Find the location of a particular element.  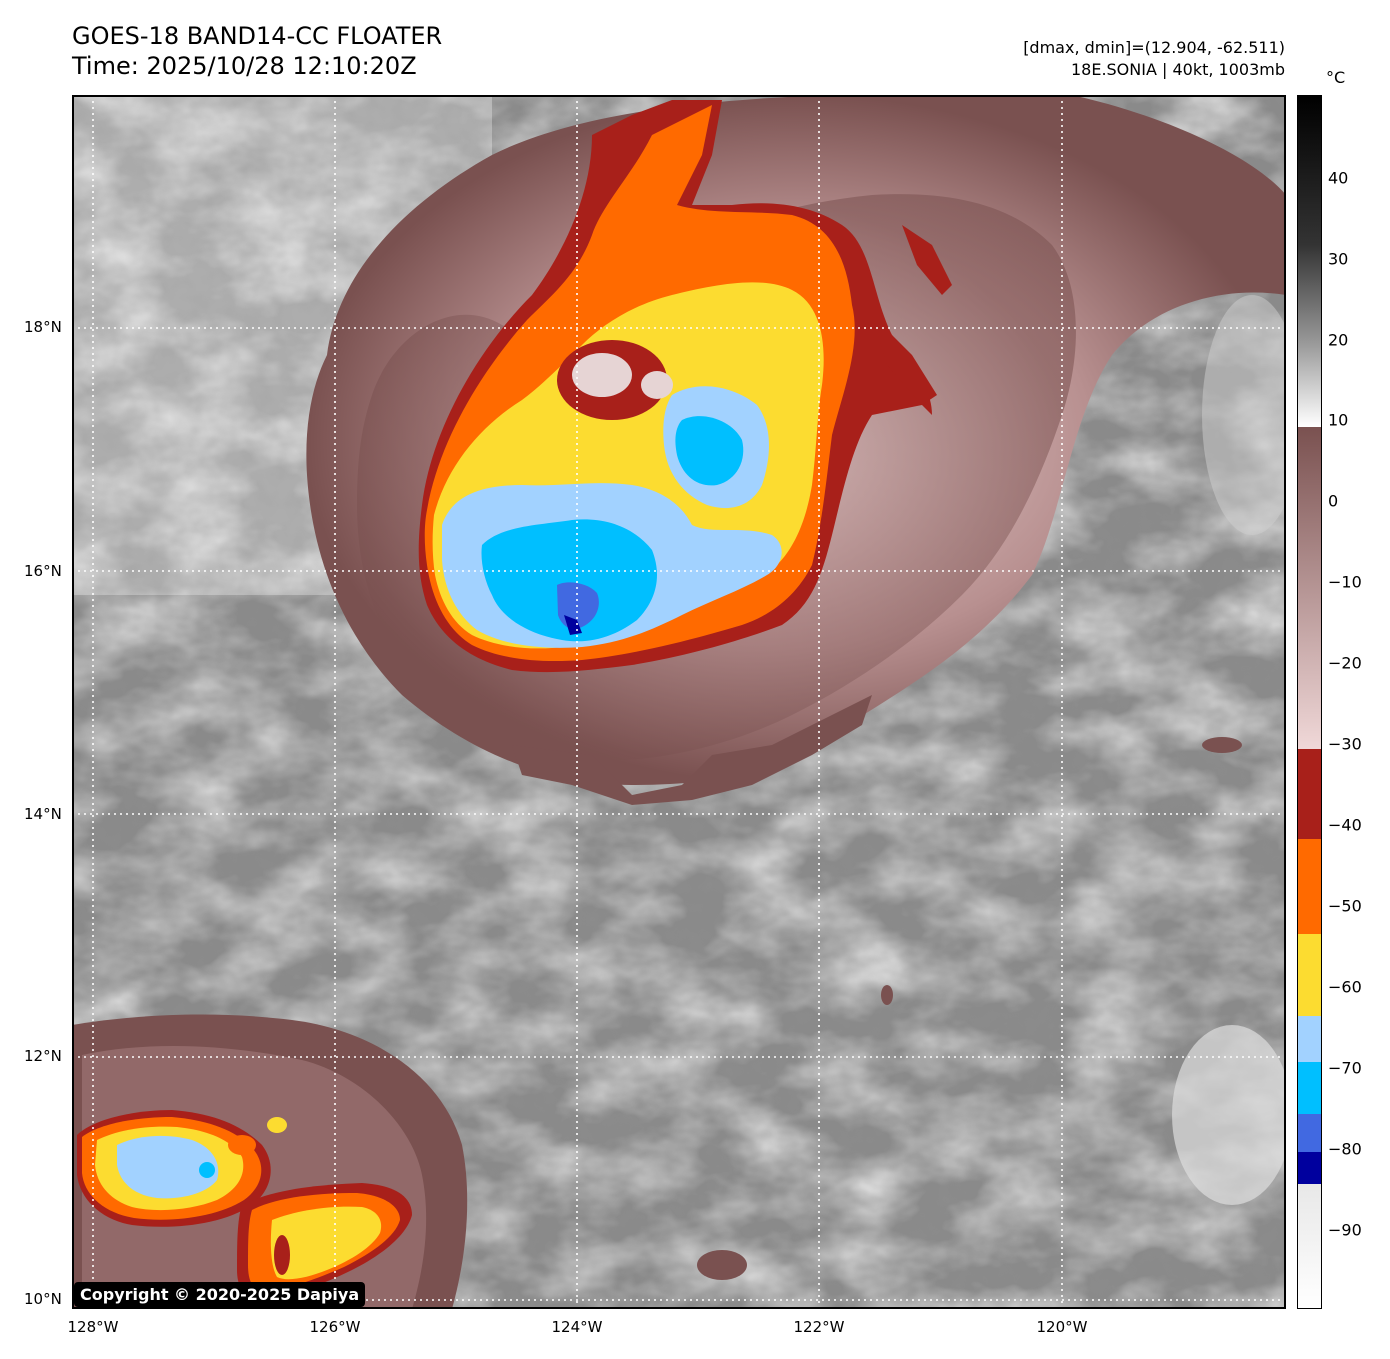

colorbar-tick: −50 is located at coordinates (1345, 906).